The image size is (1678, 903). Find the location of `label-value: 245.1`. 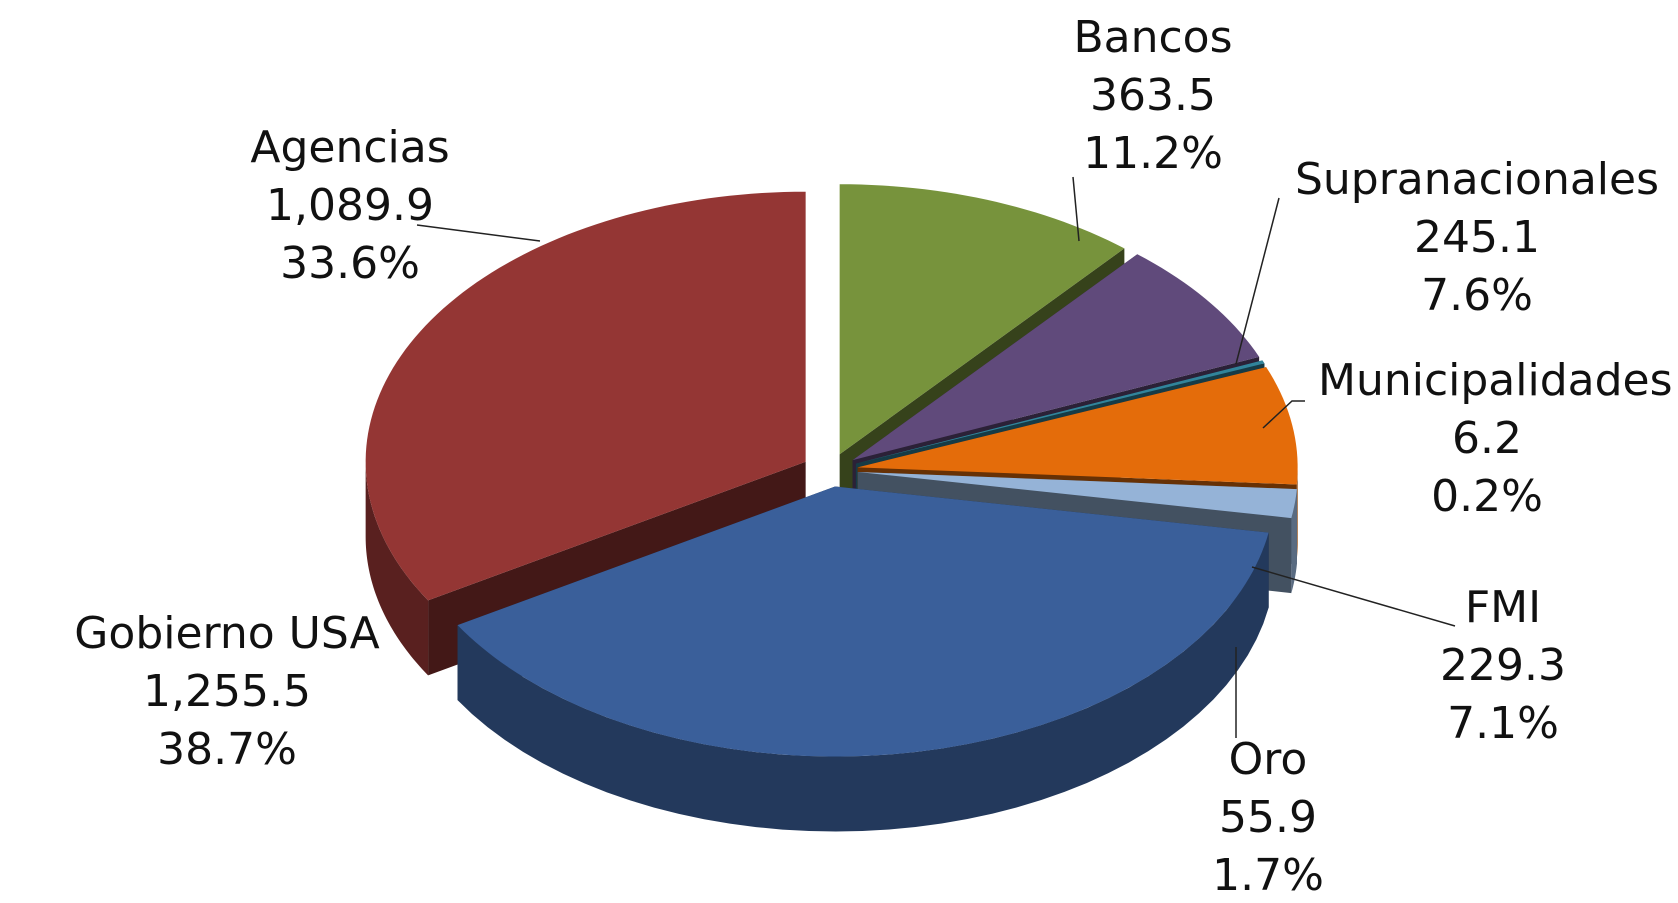

label-value: 245.1 is located at coordinates (1477, 237).